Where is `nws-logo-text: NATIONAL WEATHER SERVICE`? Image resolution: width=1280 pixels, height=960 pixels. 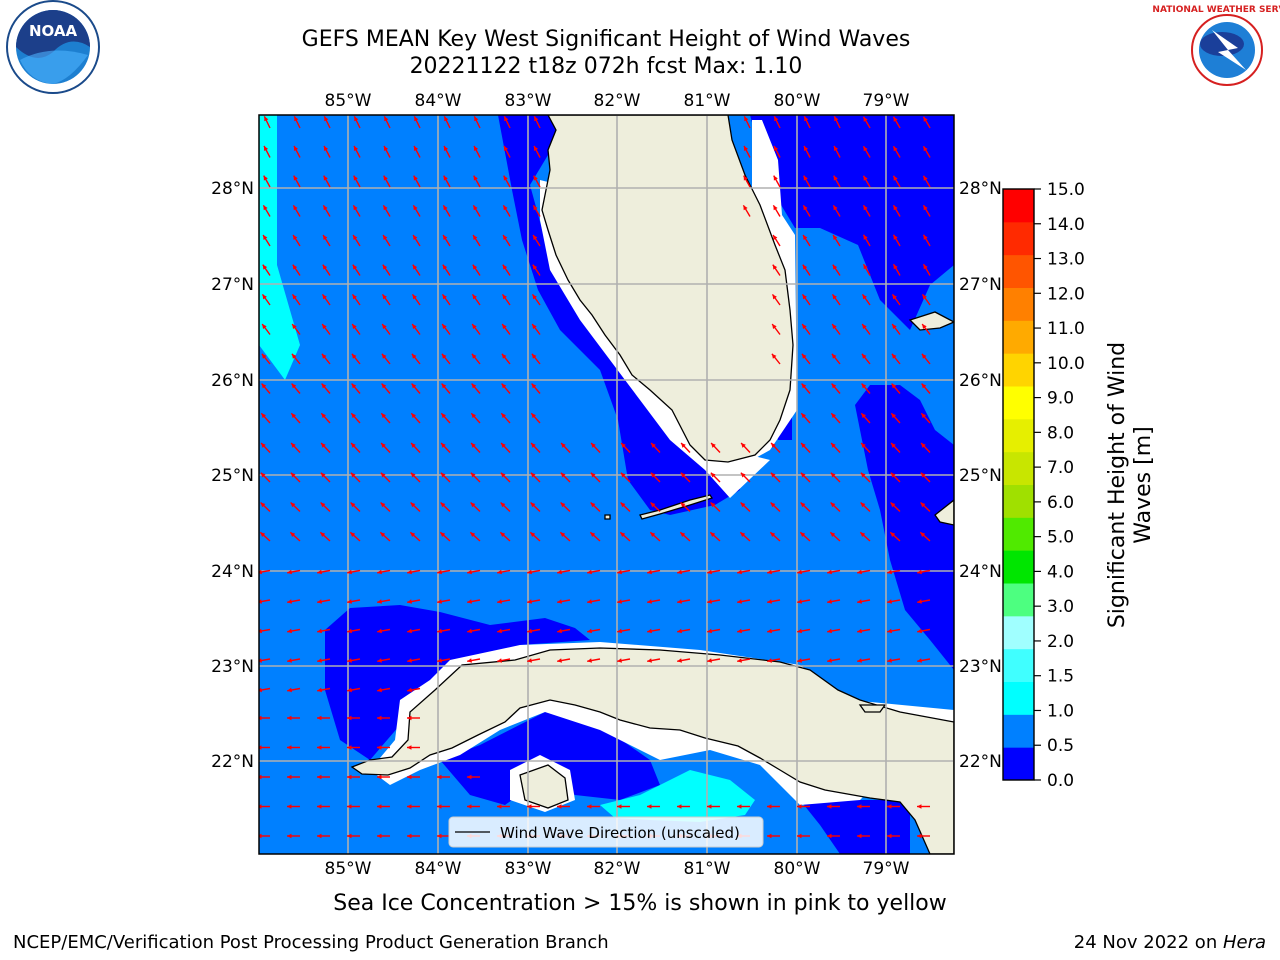 nws-logo-text: NATIONAL WEATHER SERVICE is located at coordinates (1216, 10).